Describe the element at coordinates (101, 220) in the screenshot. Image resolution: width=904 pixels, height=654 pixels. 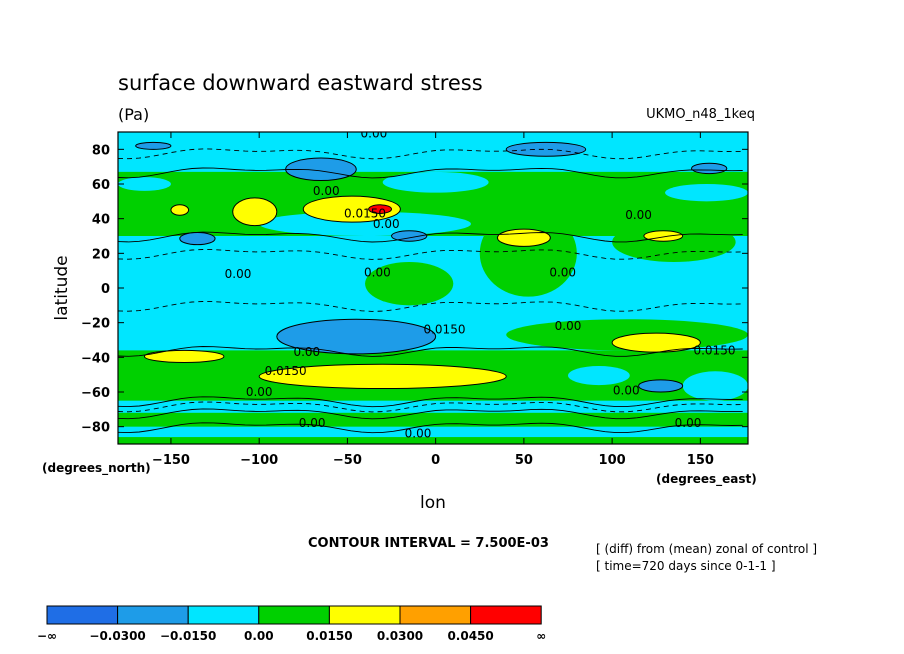
I see `y-tick-label: 40` at that location.